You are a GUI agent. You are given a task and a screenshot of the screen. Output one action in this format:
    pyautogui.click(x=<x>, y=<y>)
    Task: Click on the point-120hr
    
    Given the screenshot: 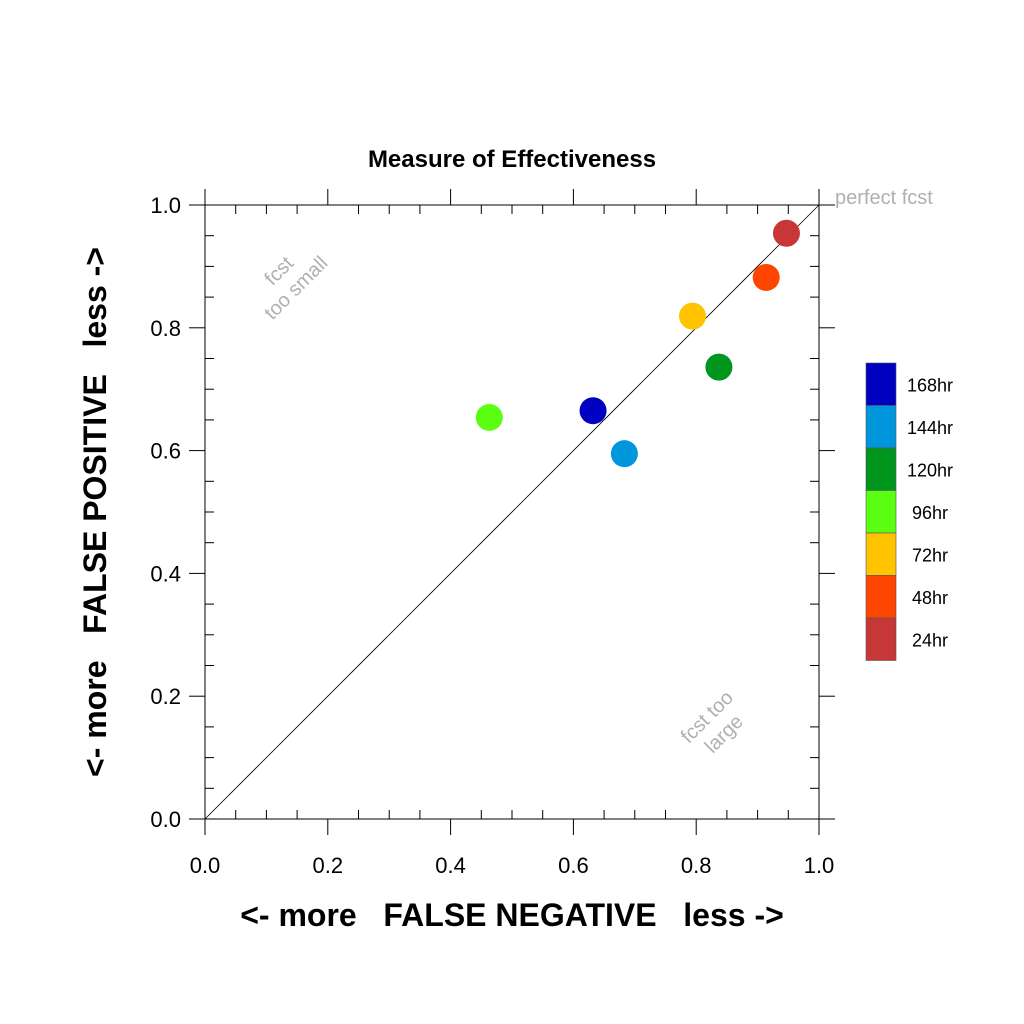 What is the action you would take?
    pyautogui.click(x=719, y=367)
    